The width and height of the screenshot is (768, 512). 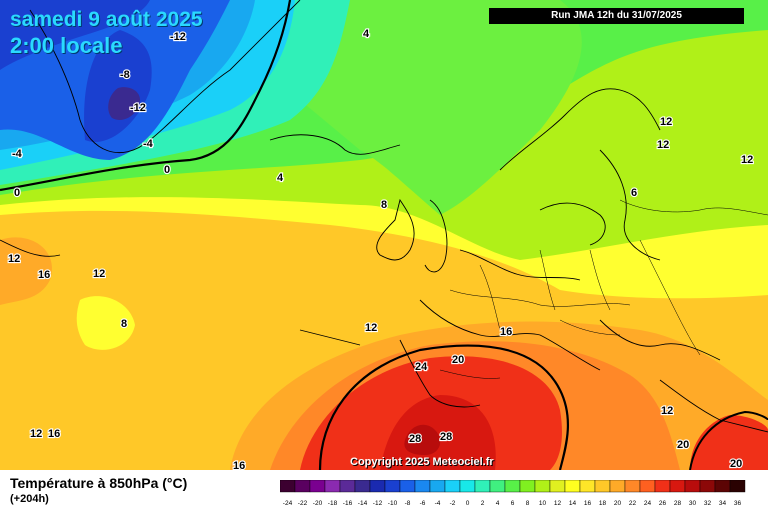 What do you see at coordinates (483, 503) in the screenshot?
I see `legend-tick-label: 2` at bounding box center [483, 503].